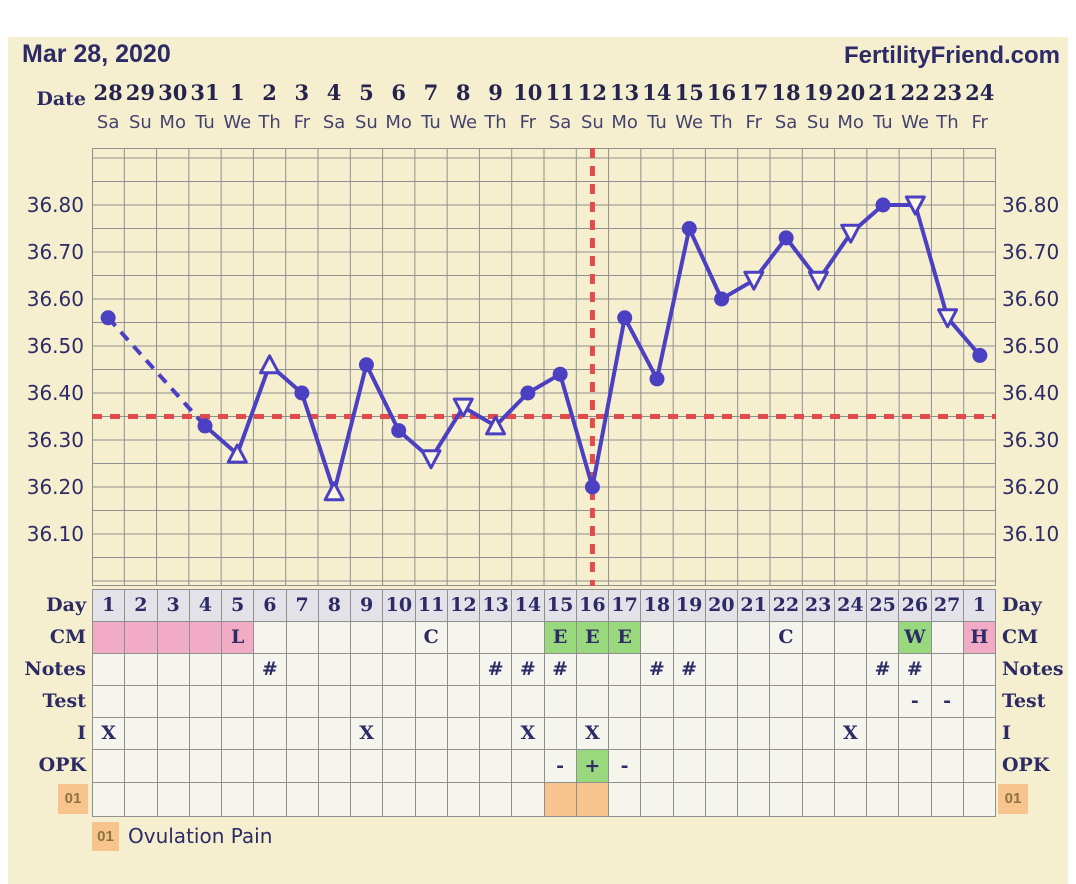 The height and width of the screenshot is (884, 1076). I want to click on date-column-label: 17, so click(754, 92).